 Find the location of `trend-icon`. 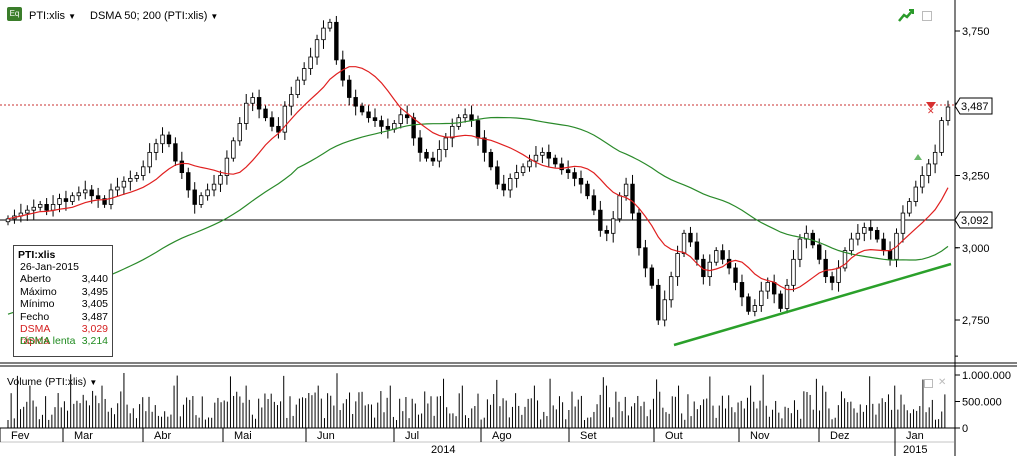

trend-icon is located at coordinates (906, 15).